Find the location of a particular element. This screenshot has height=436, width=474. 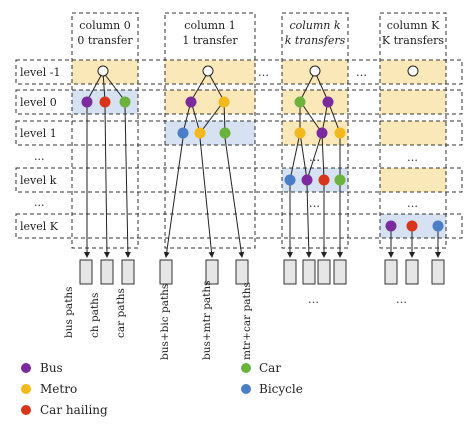

column-1-title: column 1 is located at coordinates (209, 25).